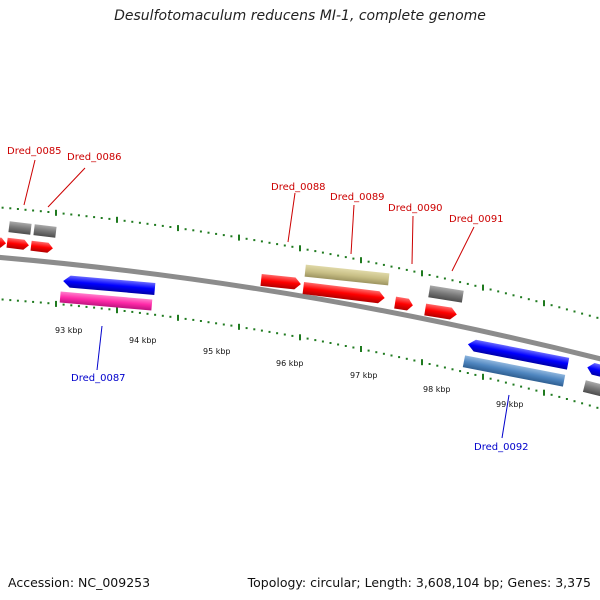 Image resolution: width=600 pixels, height=600 pixels. What do you see at coordinates (501, 447) in the screenshot?
I see `gene-label-dred-0092: Dred_0092` at bounding box center [501, 447].